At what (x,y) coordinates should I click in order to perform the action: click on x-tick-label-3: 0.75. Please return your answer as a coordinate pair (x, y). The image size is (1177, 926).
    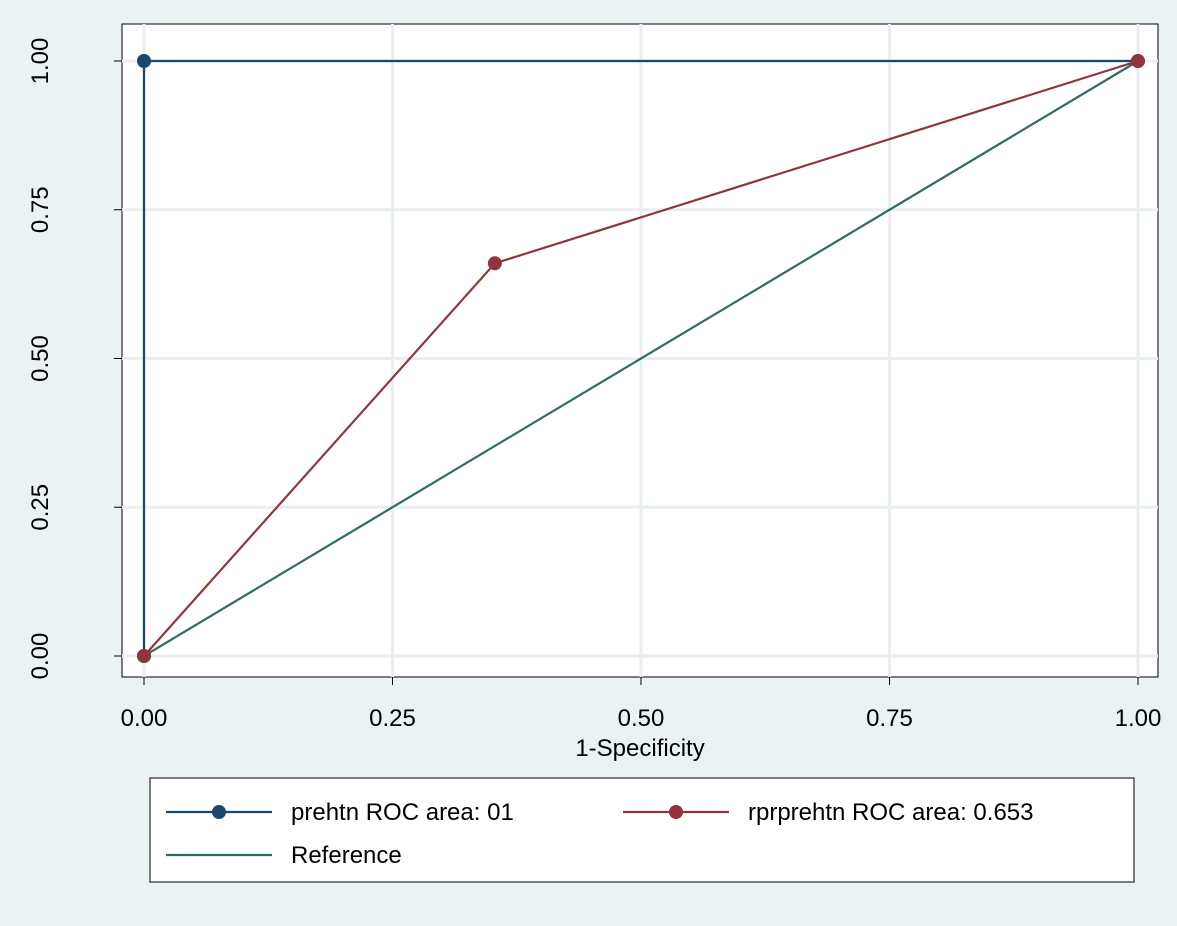
    Looking at the image, I should click on (889, 718).